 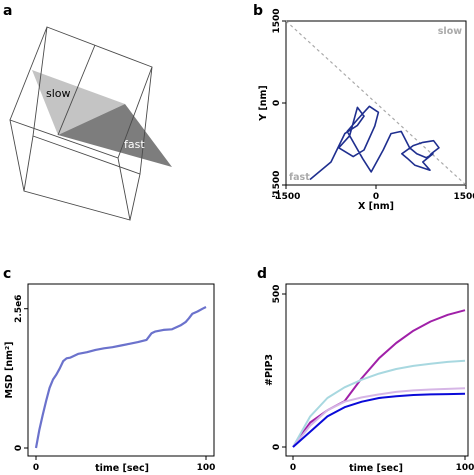 What do you see at coordinates (258, 11) in the screenshot?
I see `panel-b-label: b` at bounding box center [258, 11].